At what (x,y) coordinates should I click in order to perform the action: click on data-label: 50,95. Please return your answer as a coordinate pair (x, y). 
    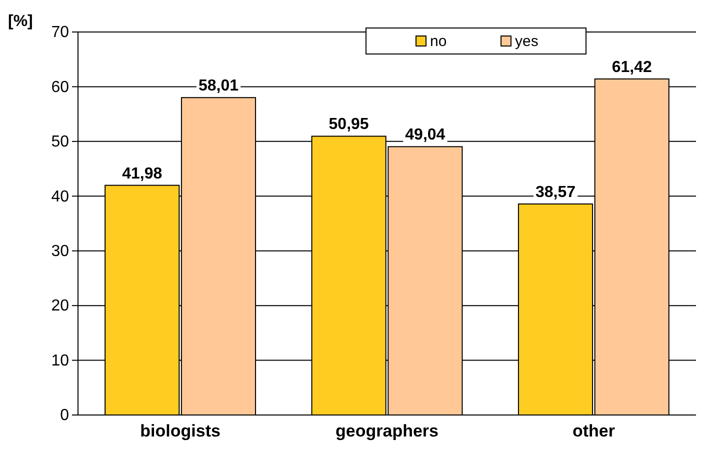
    Looking at the image, I should click on (348, 125).